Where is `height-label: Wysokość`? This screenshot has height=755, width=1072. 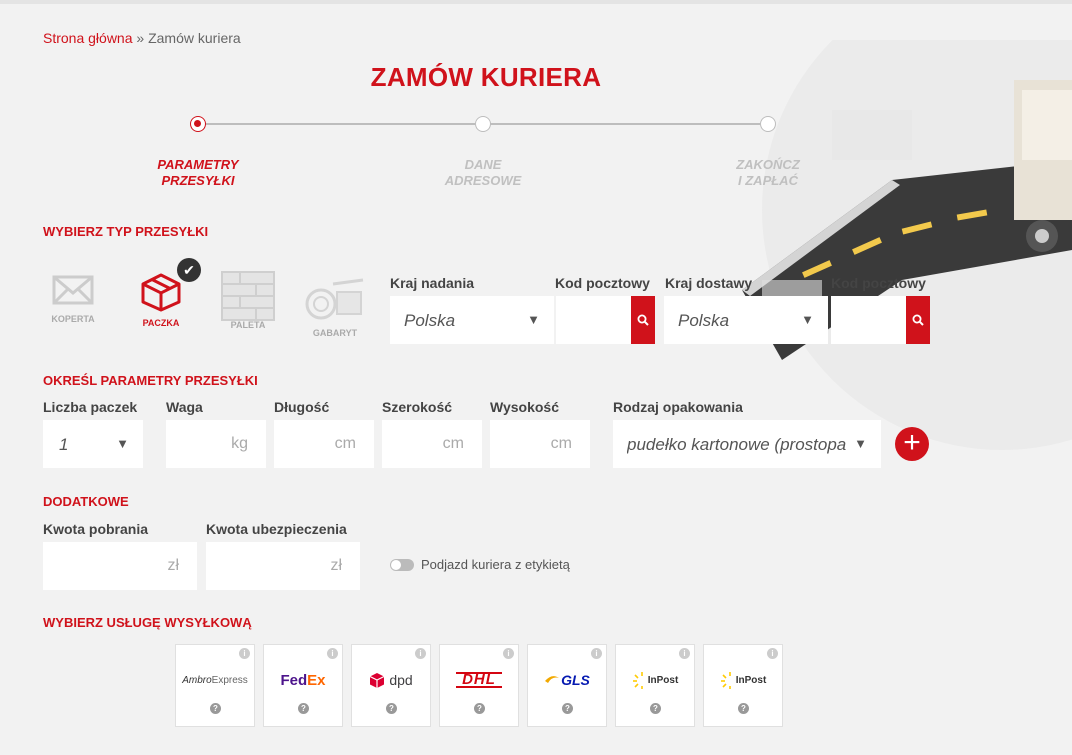
height-label: Wysokość is located at coordinates (524, 407).